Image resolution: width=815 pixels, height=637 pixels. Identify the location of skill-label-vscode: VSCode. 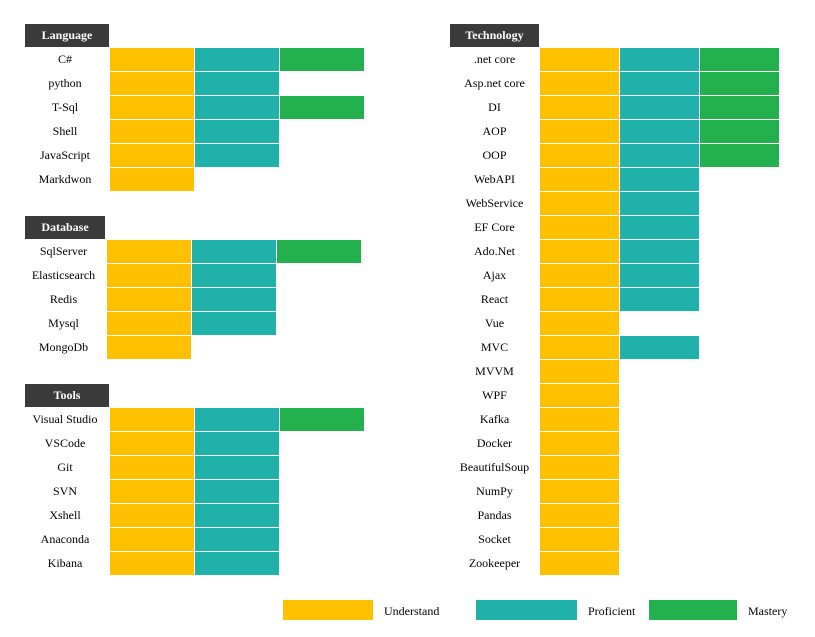
(65, 443).